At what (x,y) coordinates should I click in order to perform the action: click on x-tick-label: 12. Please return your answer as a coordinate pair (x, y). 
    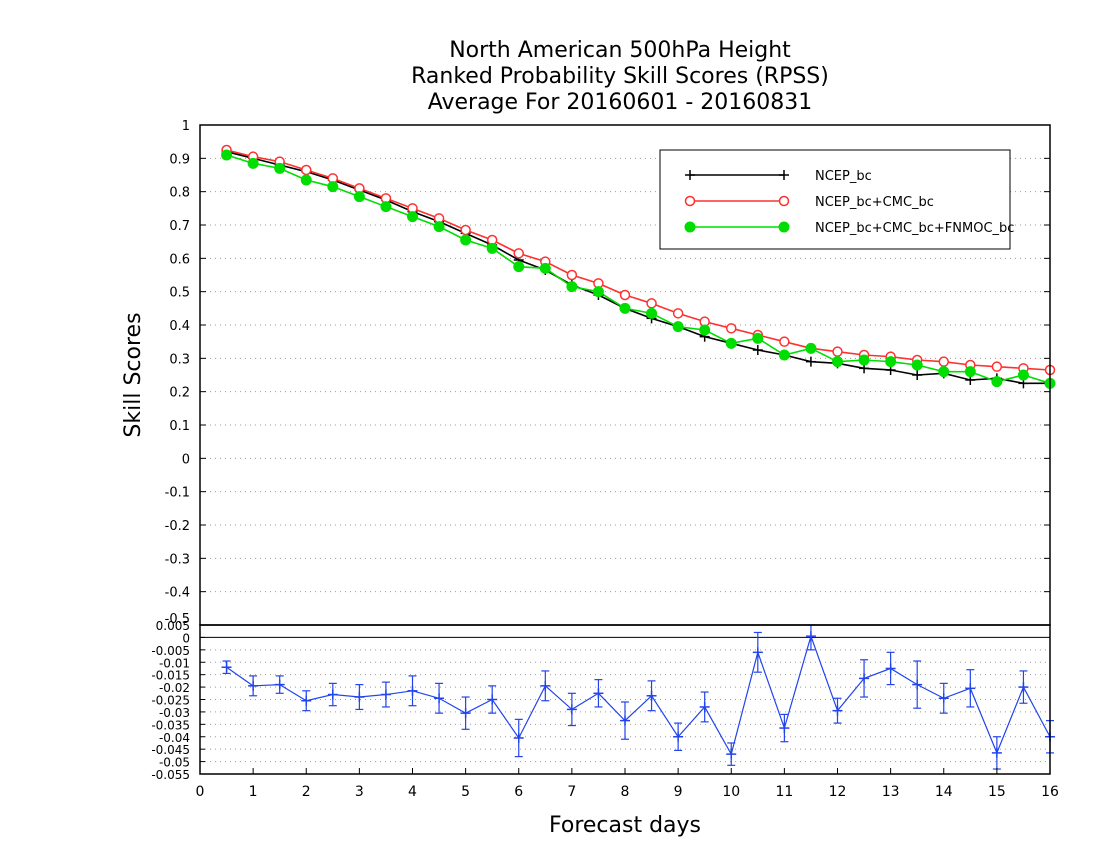
    Looking at the image, I should click on (838, 792).